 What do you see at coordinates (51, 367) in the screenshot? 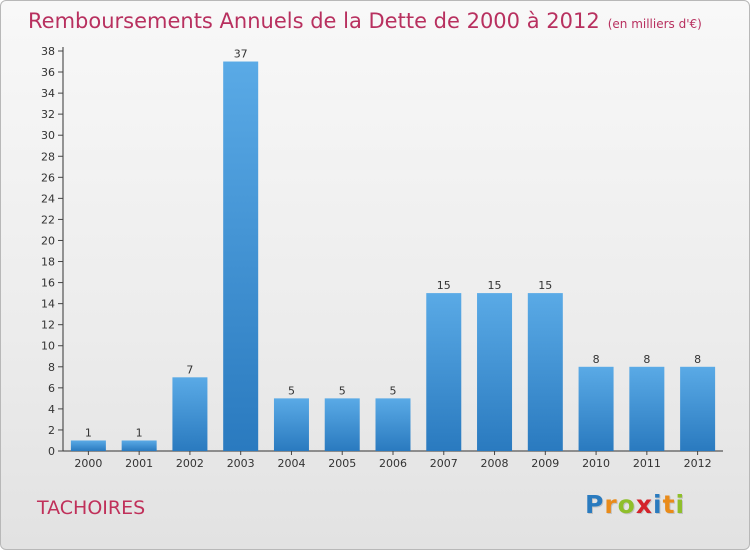
I see `y-tick-label: 8` at bounding box center [51, 367].